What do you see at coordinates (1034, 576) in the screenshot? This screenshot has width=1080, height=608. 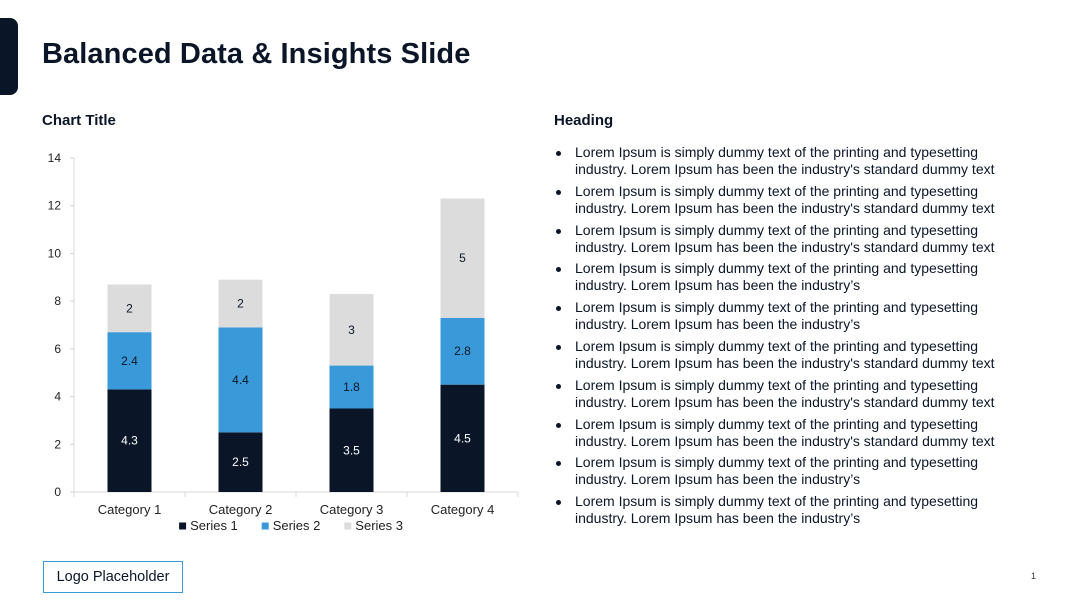 I see `page-number: 1` at bounding box center [1034, 576].